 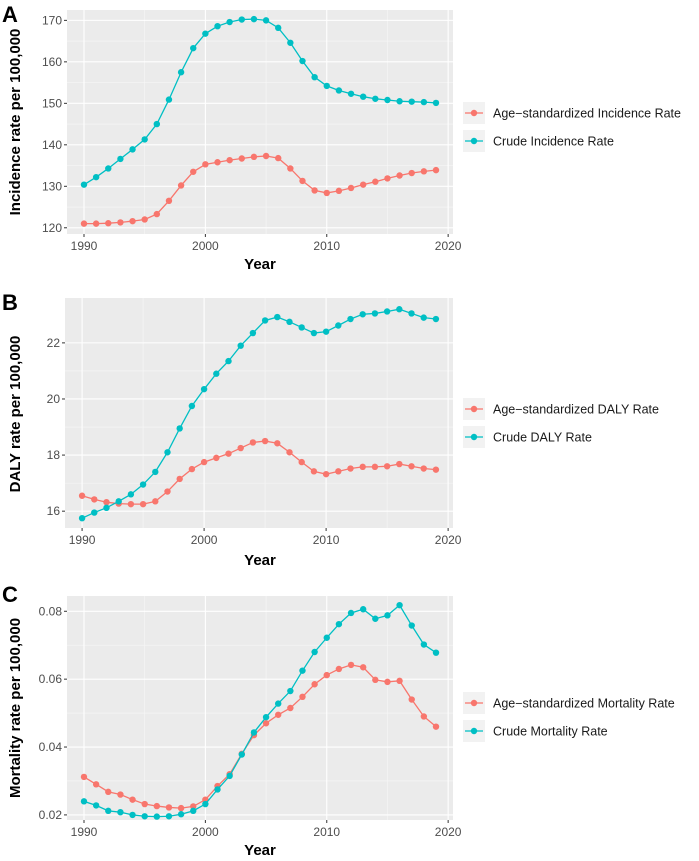 I want to click on y-tick-label: 0.06, so click(x=51, y=679).